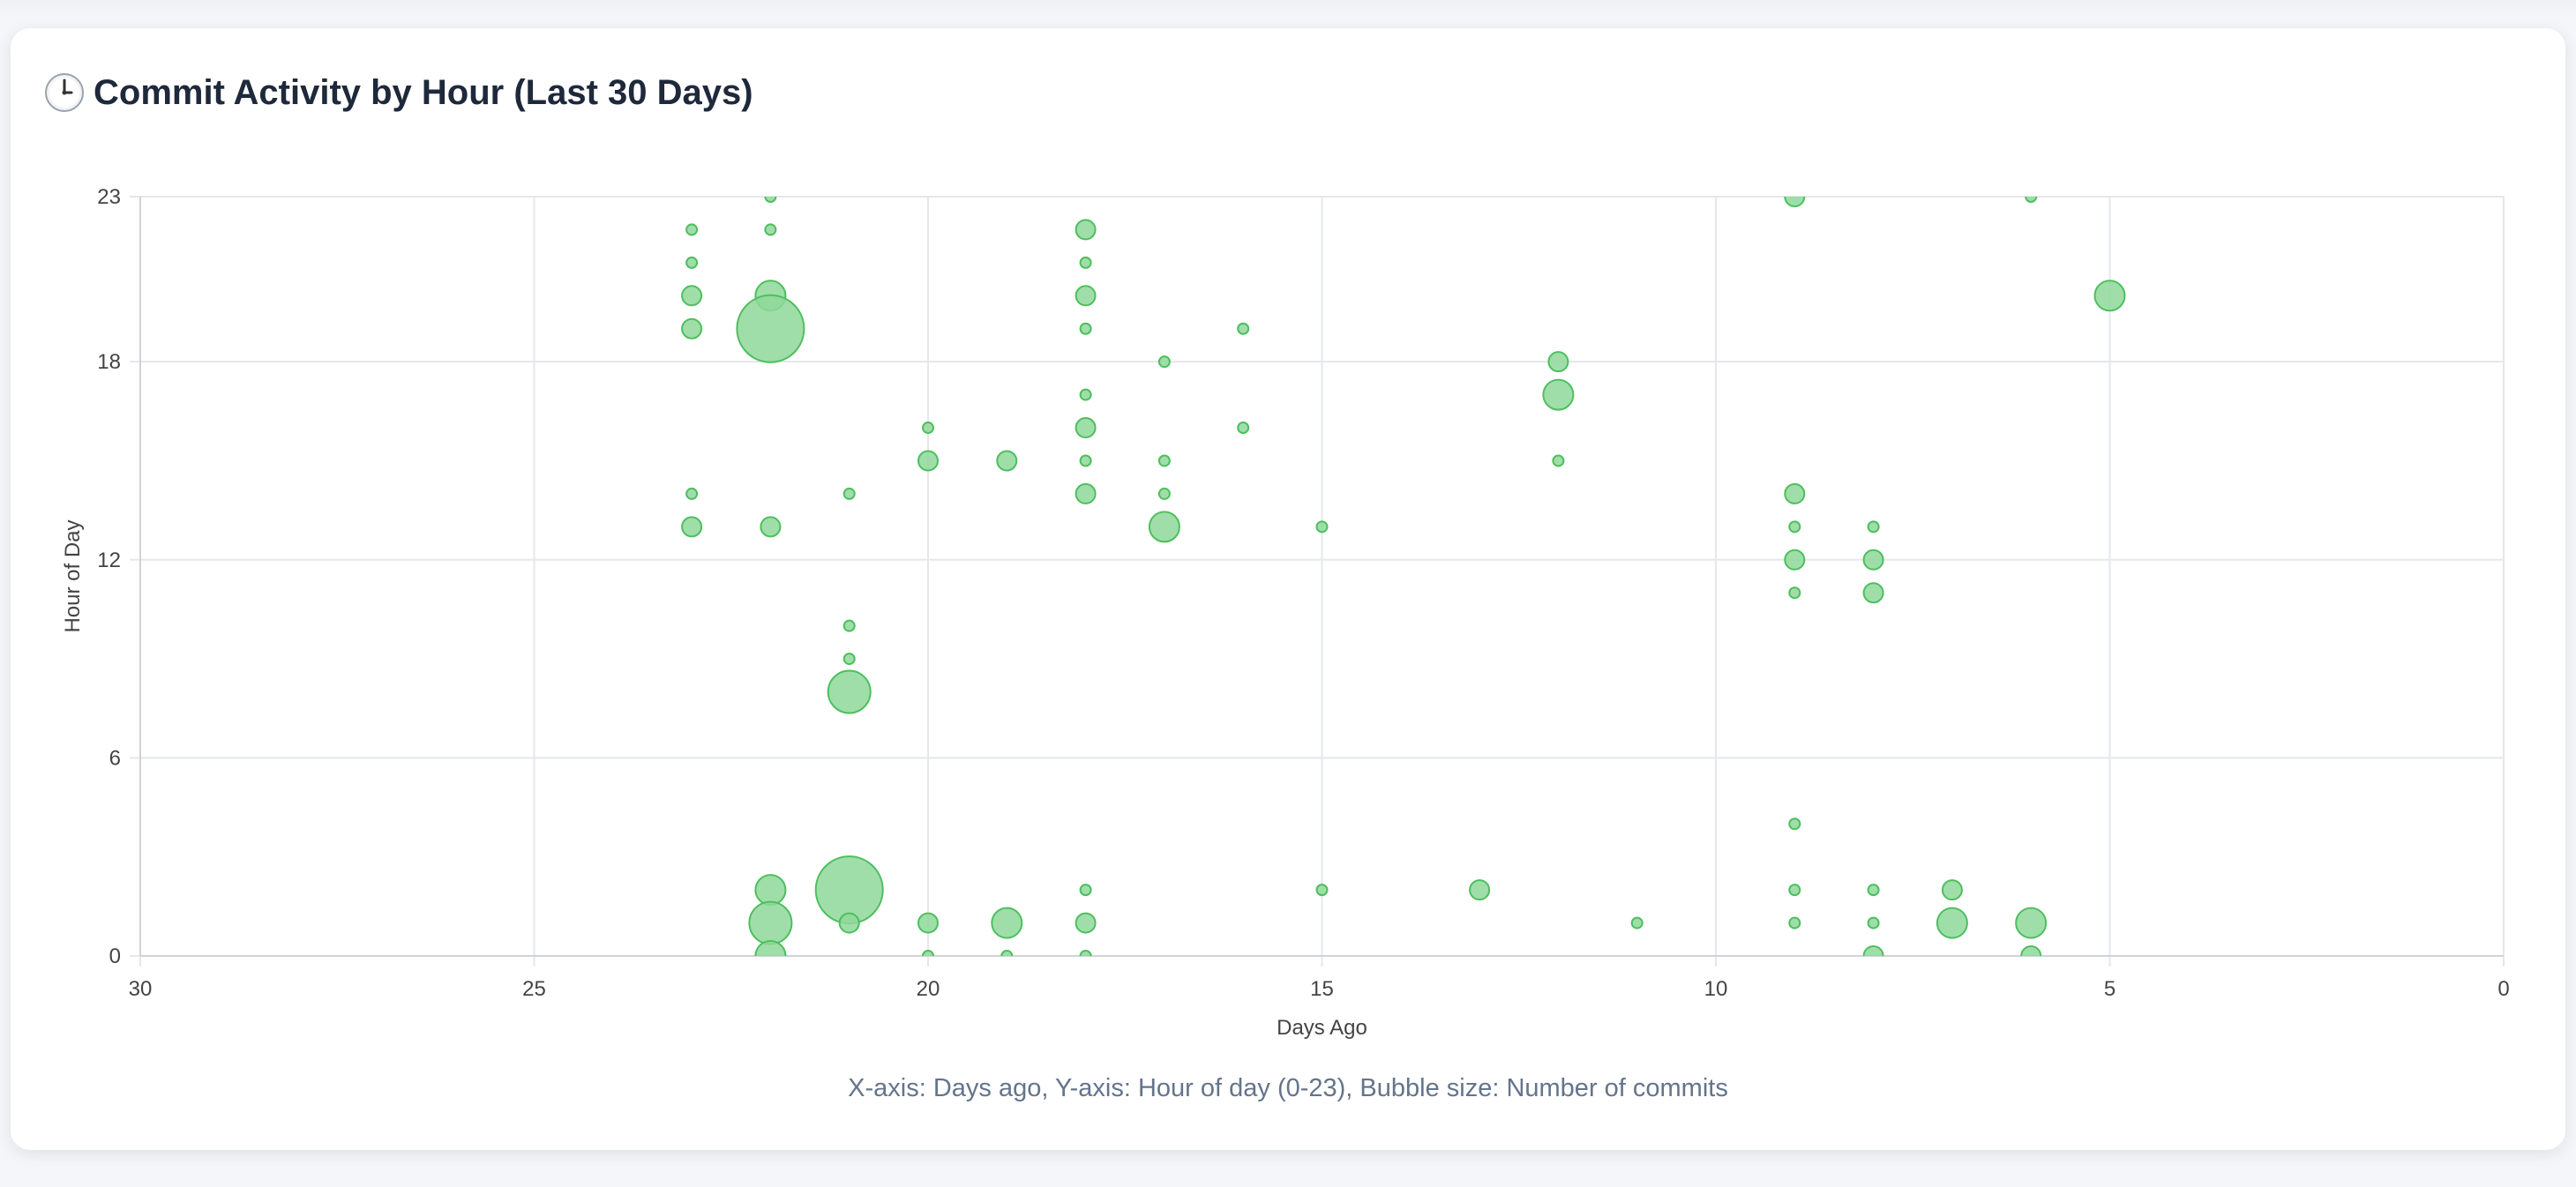 The image size is (2576, 1187). I want to click on x-tick-label: 0, so click(2503, 989).